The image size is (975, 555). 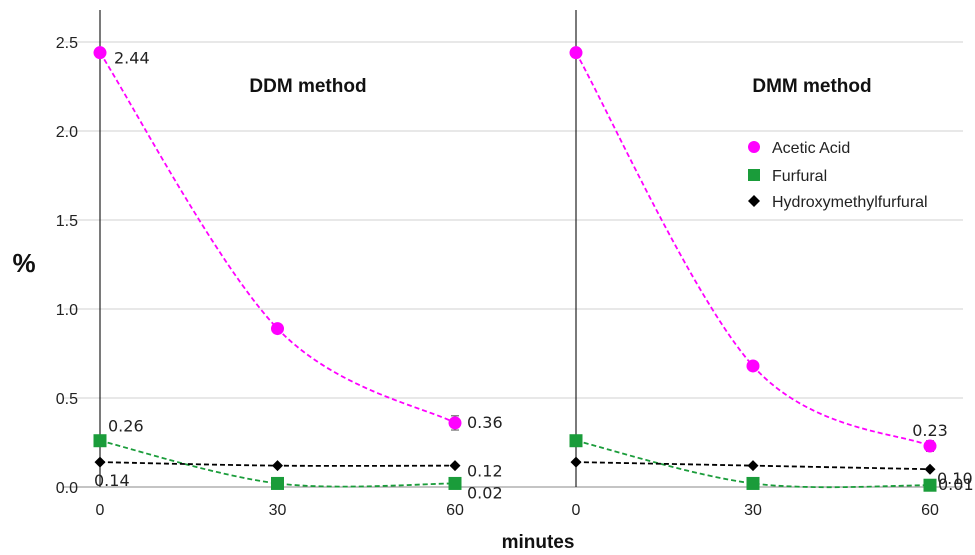 What do you see at coordinates (517, 510) in the screenshot?
I see `x-ticks: 0 30 60 0 30 60` at bounding box center [517, 510].